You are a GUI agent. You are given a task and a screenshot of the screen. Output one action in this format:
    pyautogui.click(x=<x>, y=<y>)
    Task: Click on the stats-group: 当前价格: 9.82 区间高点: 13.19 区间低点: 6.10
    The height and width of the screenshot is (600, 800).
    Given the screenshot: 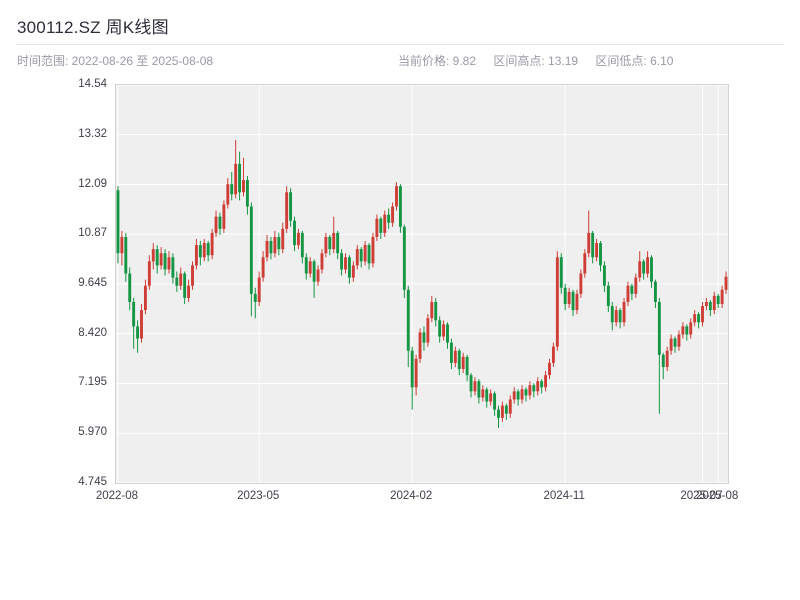 What is the action you would take?
    pyautogui.click(x=542, y=60)
    